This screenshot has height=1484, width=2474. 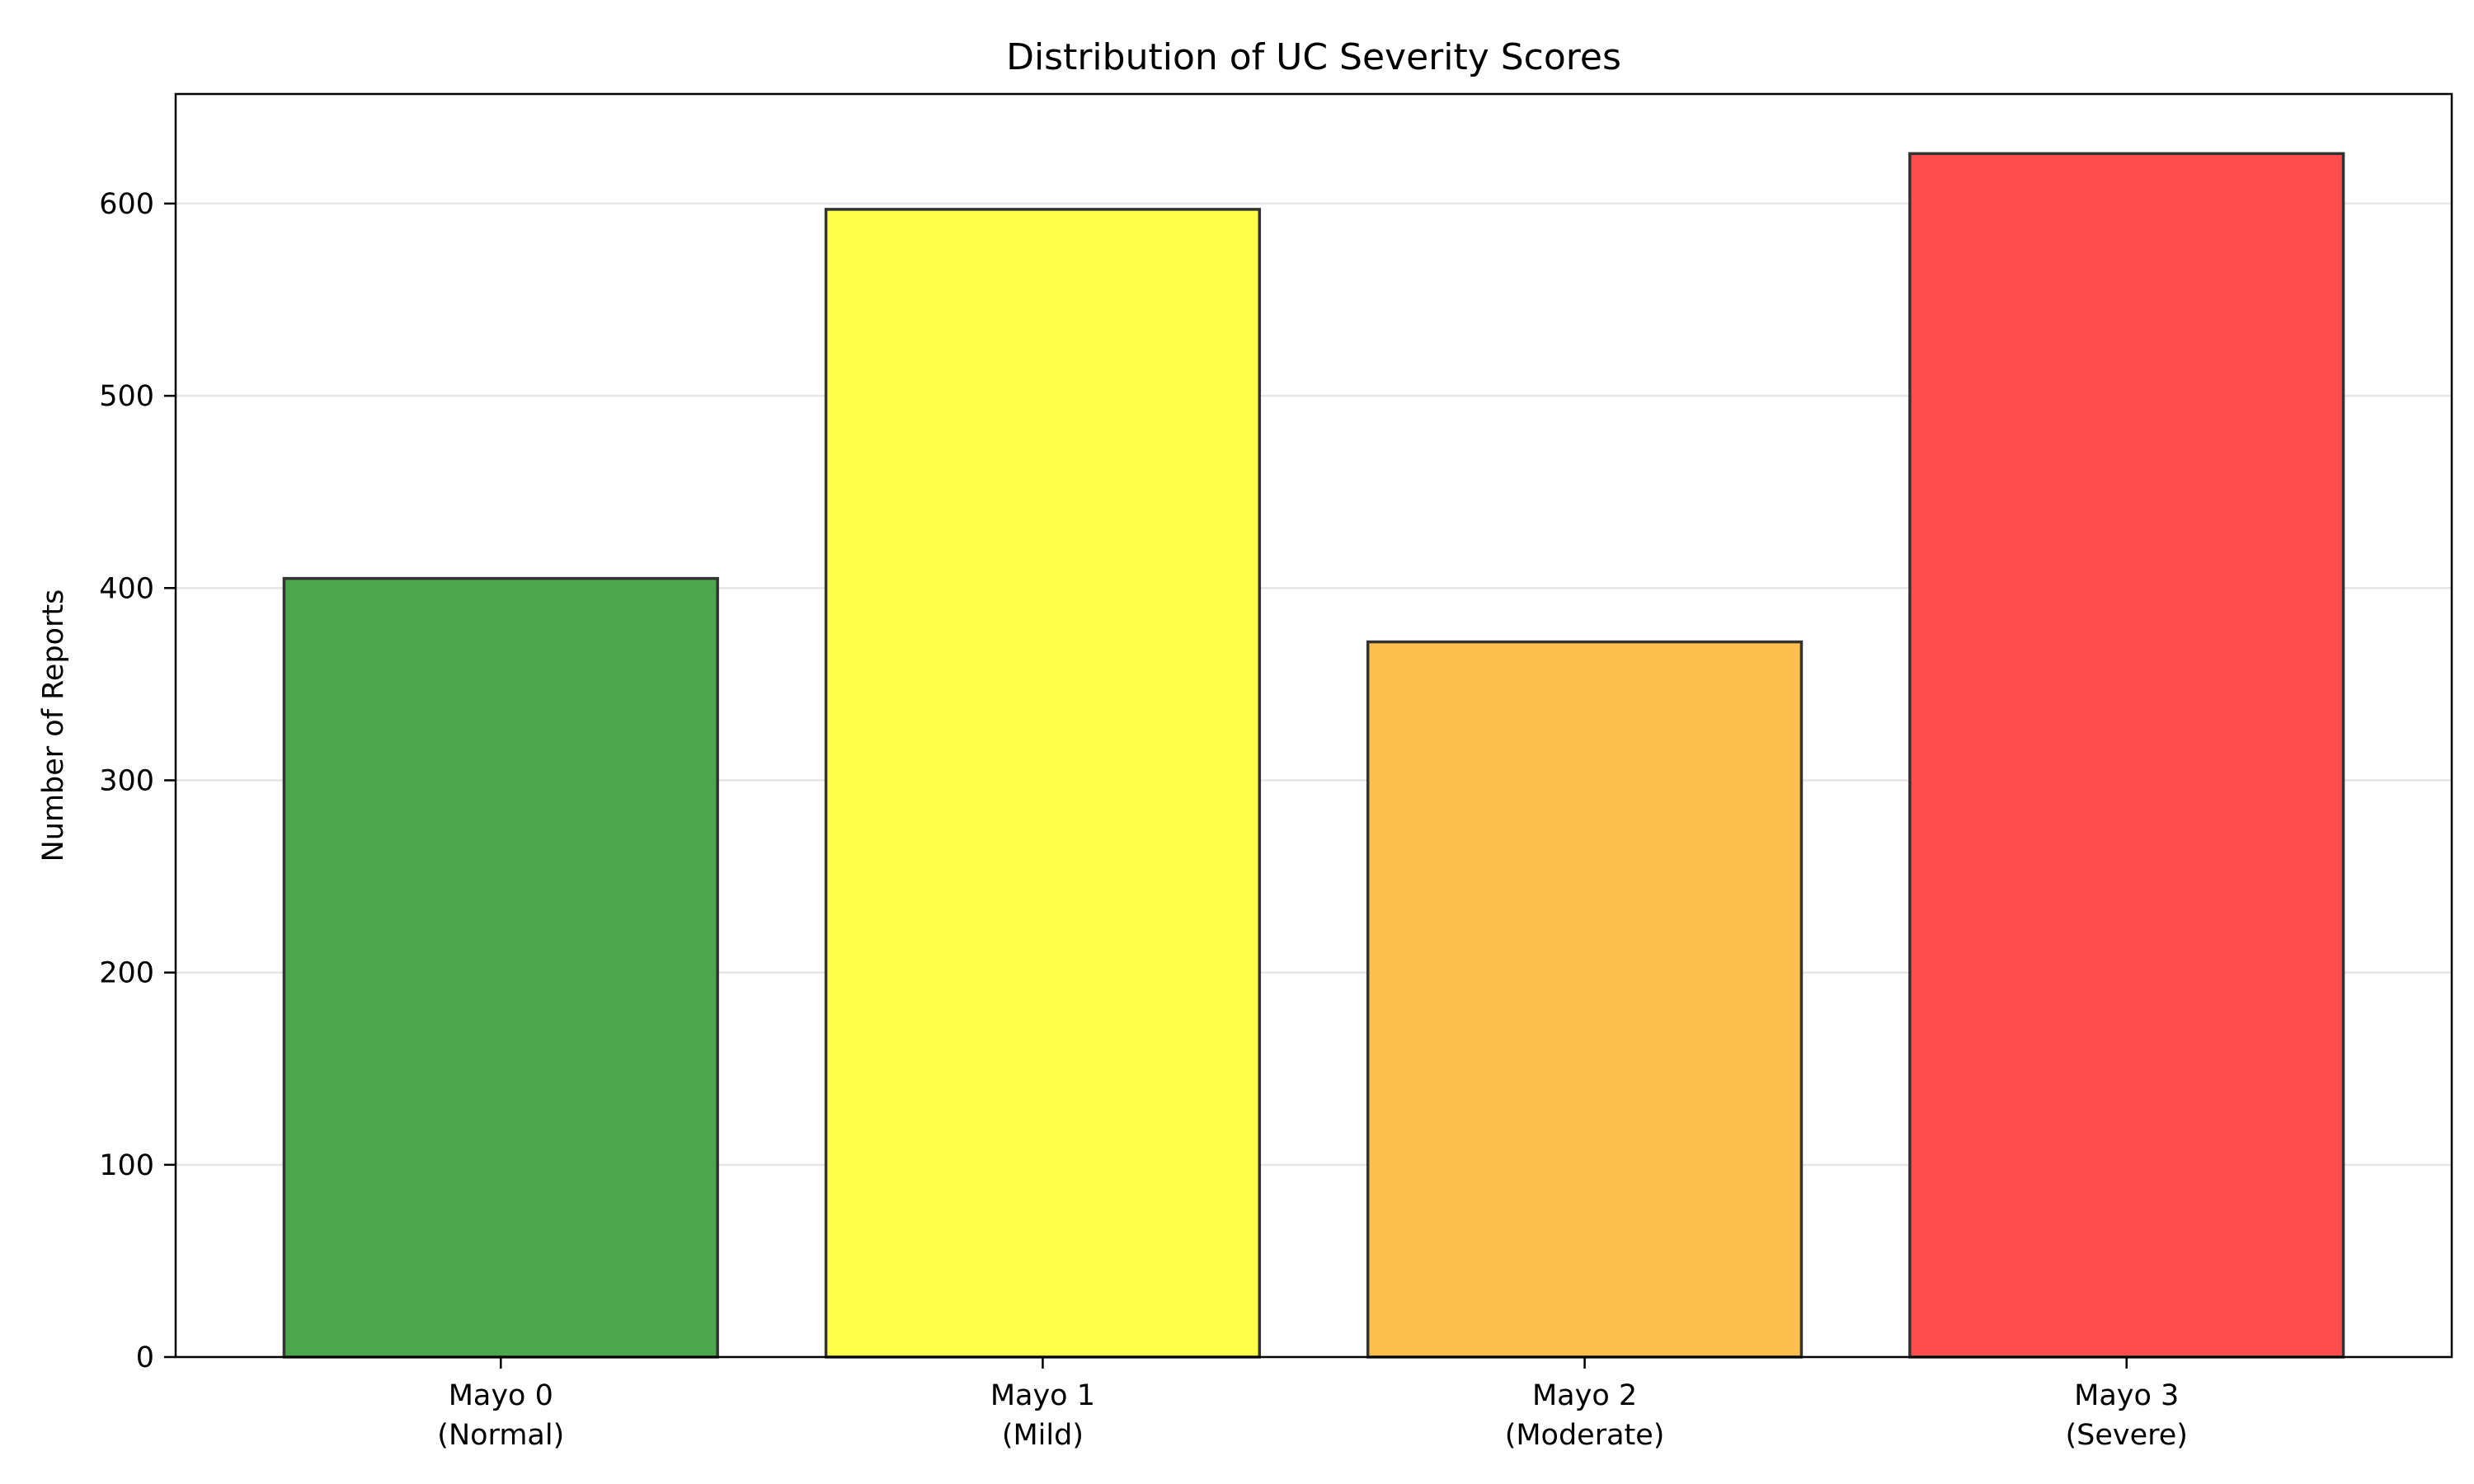 I want to click on y-tick-label: 0, so click(x=145, y=1357).